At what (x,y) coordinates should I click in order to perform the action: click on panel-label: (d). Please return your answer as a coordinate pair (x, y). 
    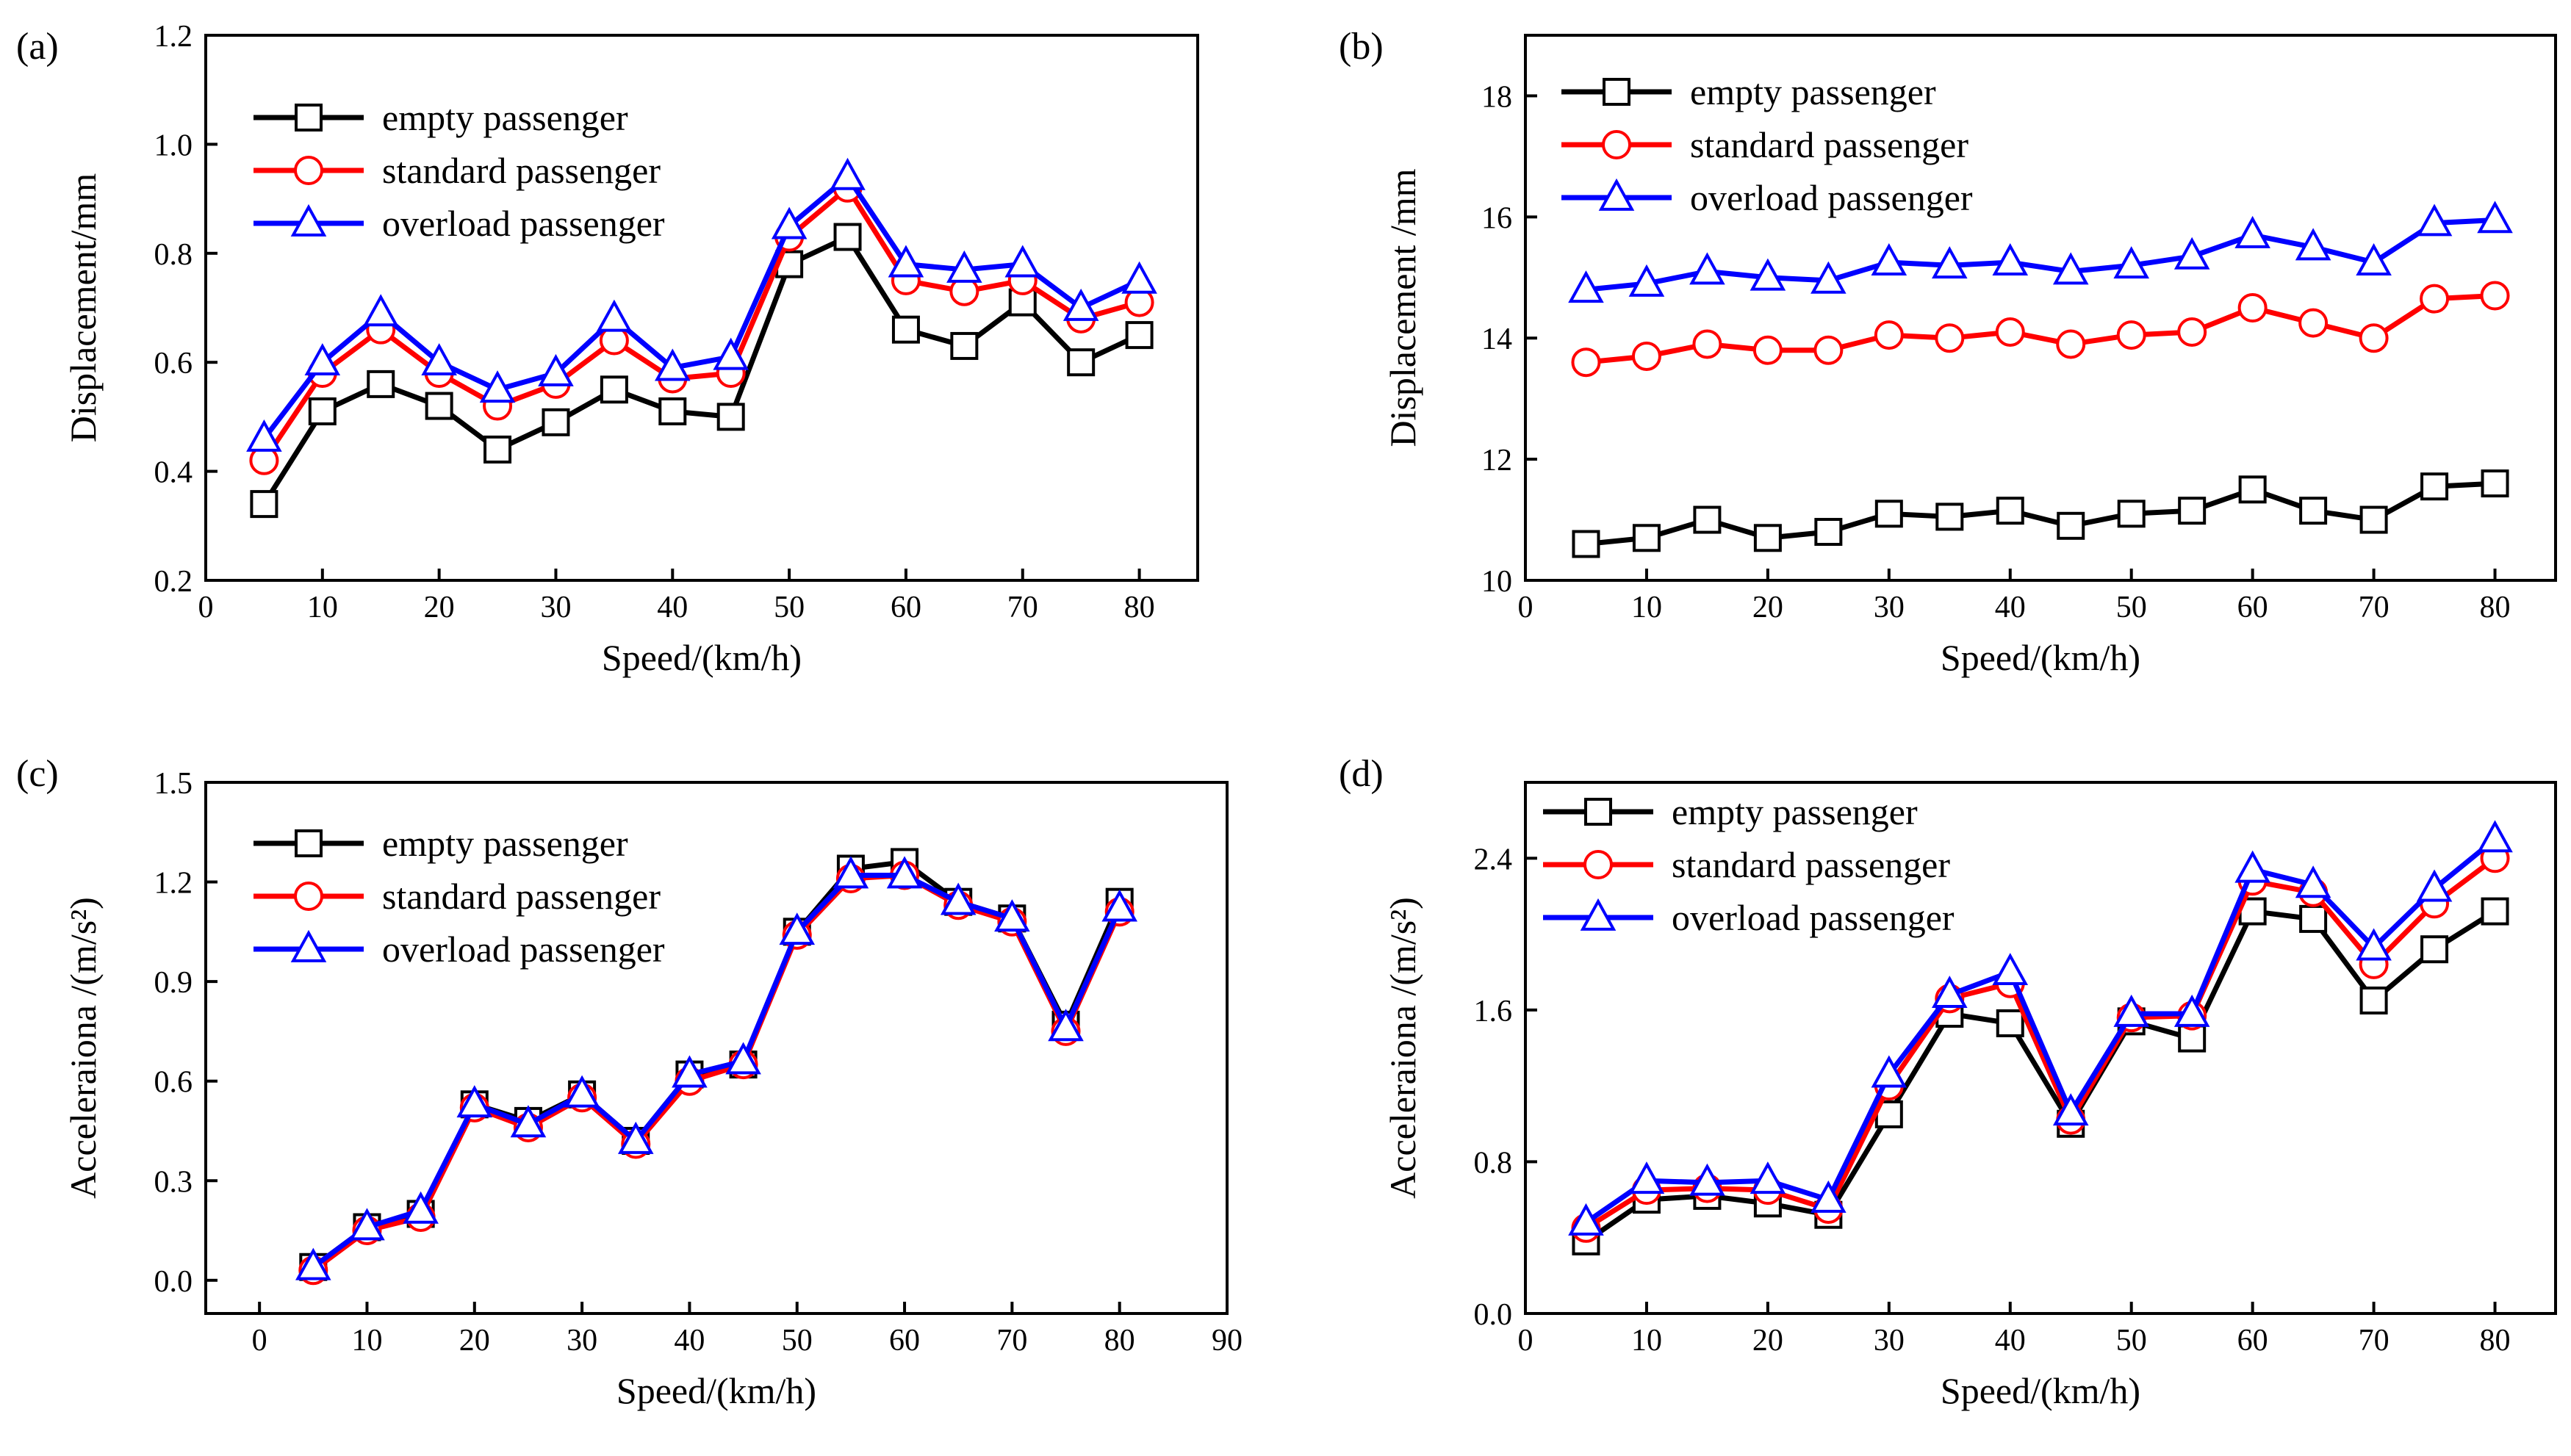
    Looking at the image, I should click on (1361, 774).